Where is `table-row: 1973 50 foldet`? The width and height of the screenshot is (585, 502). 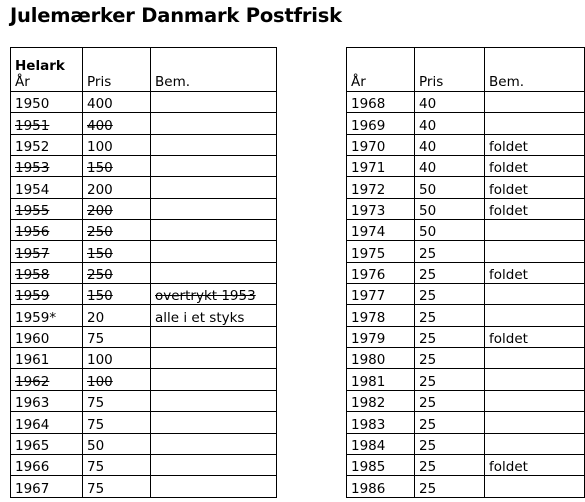 table-row: 1973 50 foldet is located at coordinates (465, 209).